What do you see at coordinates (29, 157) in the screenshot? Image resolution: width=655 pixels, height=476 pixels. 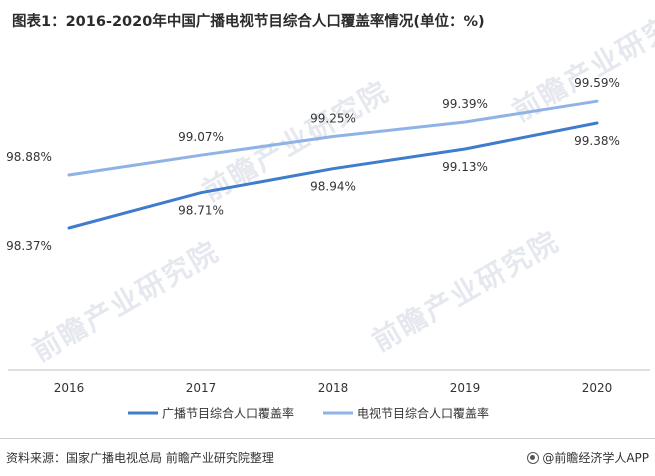 I see `data-label: 98.88%` at bounding box center [29, 157].